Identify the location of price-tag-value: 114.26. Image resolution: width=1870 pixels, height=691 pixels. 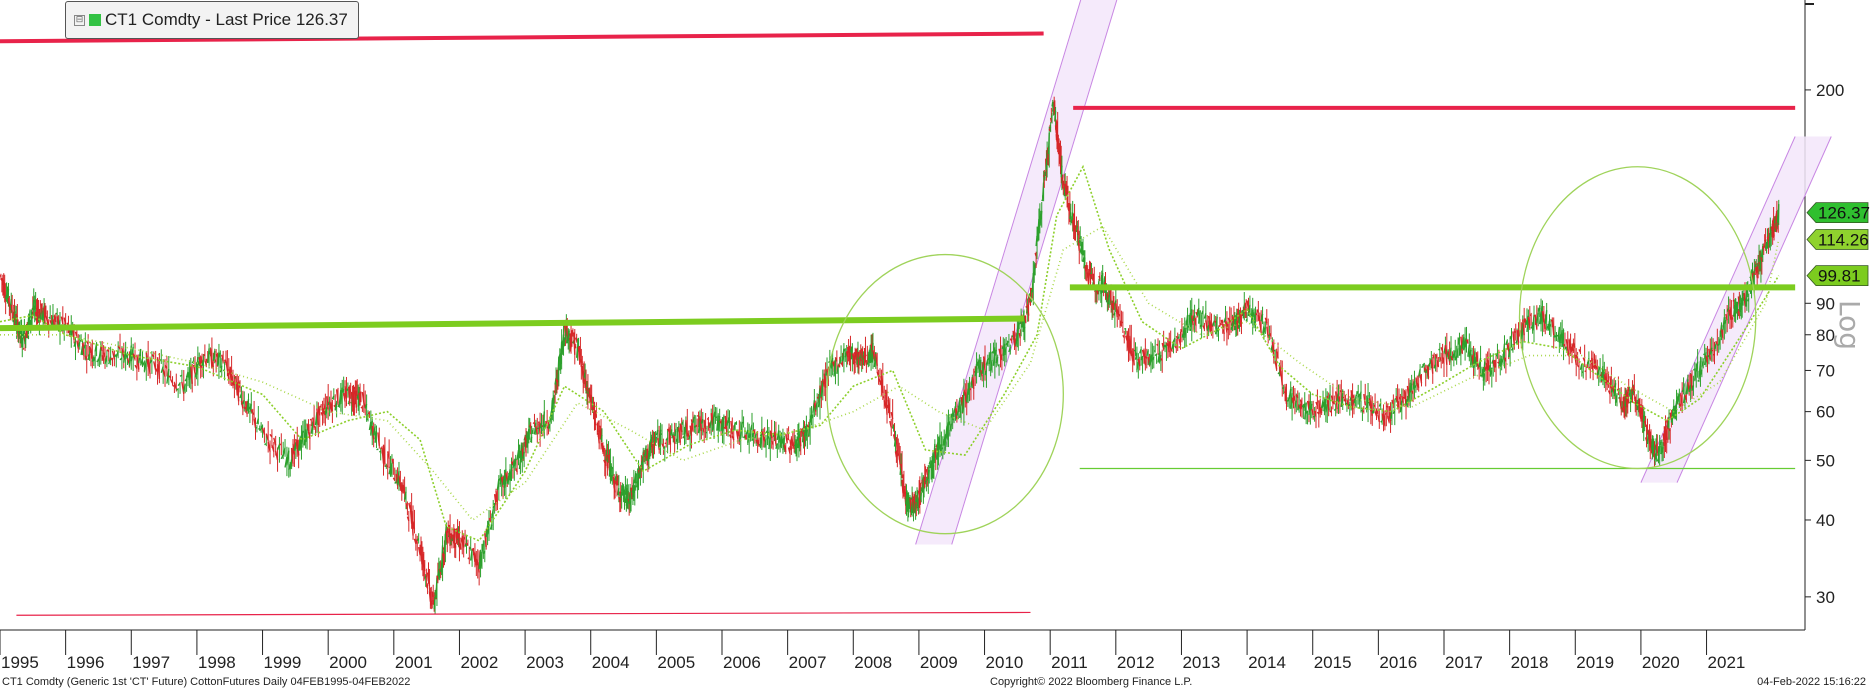
(1843, 240).